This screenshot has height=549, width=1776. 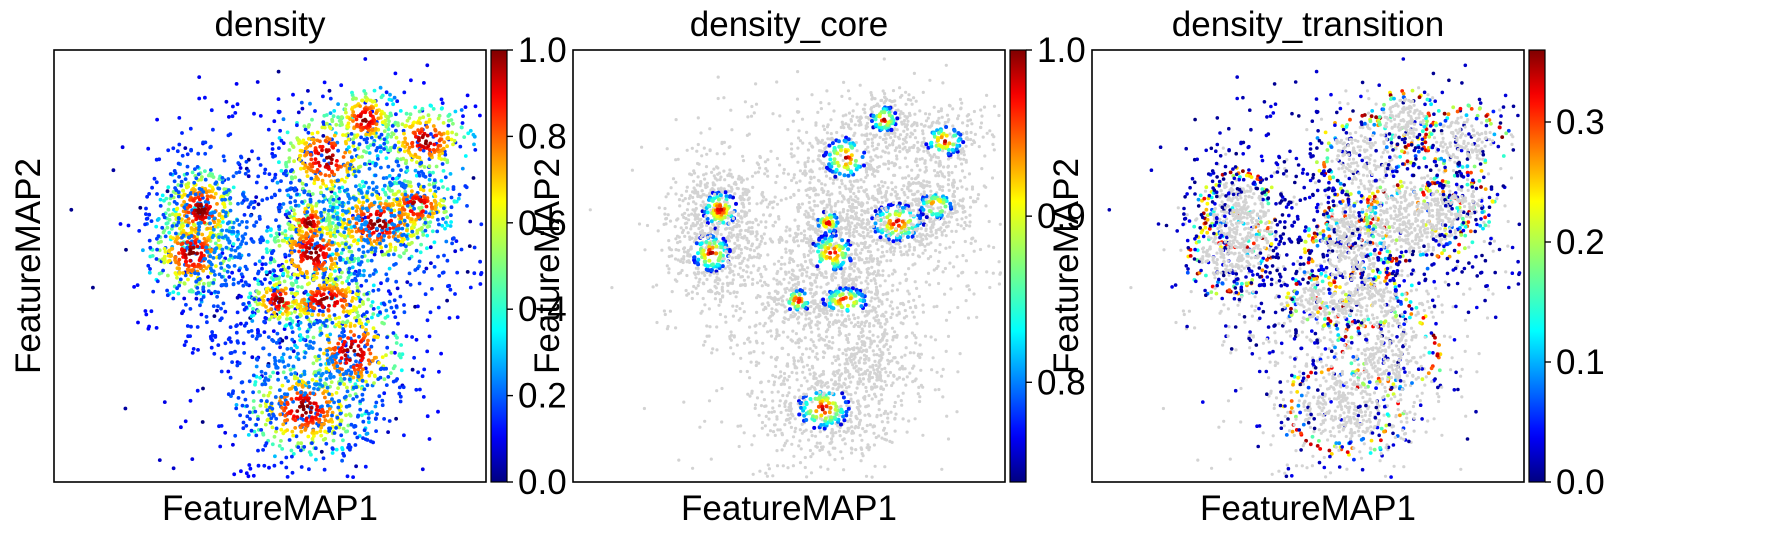 What do you see at coordinates (542, 50) in the screenshot?
I see `colorbar-tick-label: 1.0` at bounding box center [542, 50].